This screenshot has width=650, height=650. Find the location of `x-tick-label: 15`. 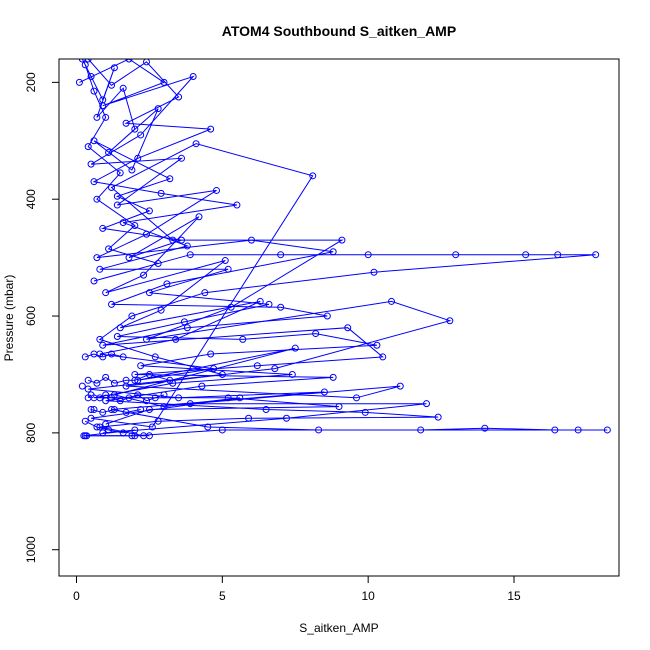

x-tick-label: 15 is located at coordinates (514, 596).